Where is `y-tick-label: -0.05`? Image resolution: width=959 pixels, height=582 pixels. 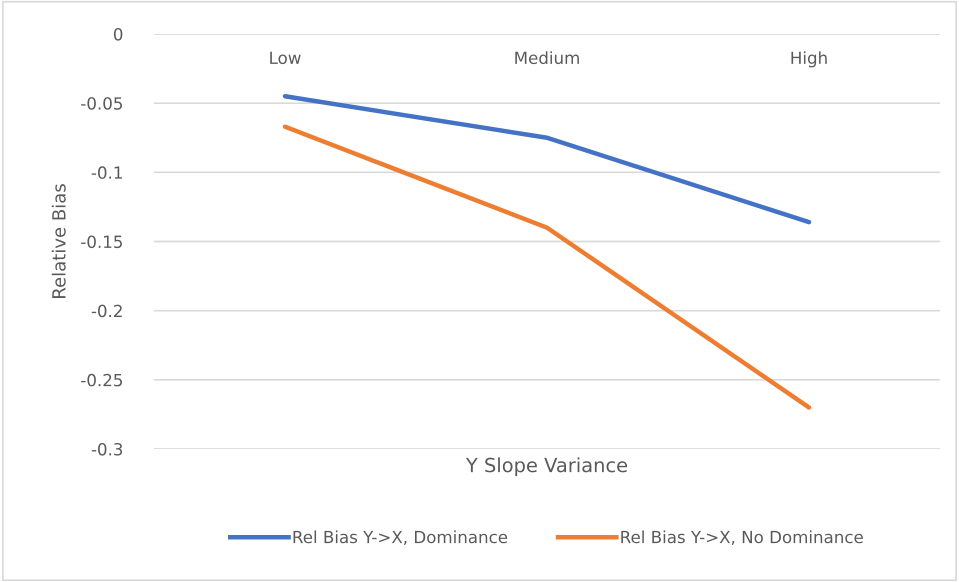
y-tick-label: -0.05 is located at coordinates (101, 103).